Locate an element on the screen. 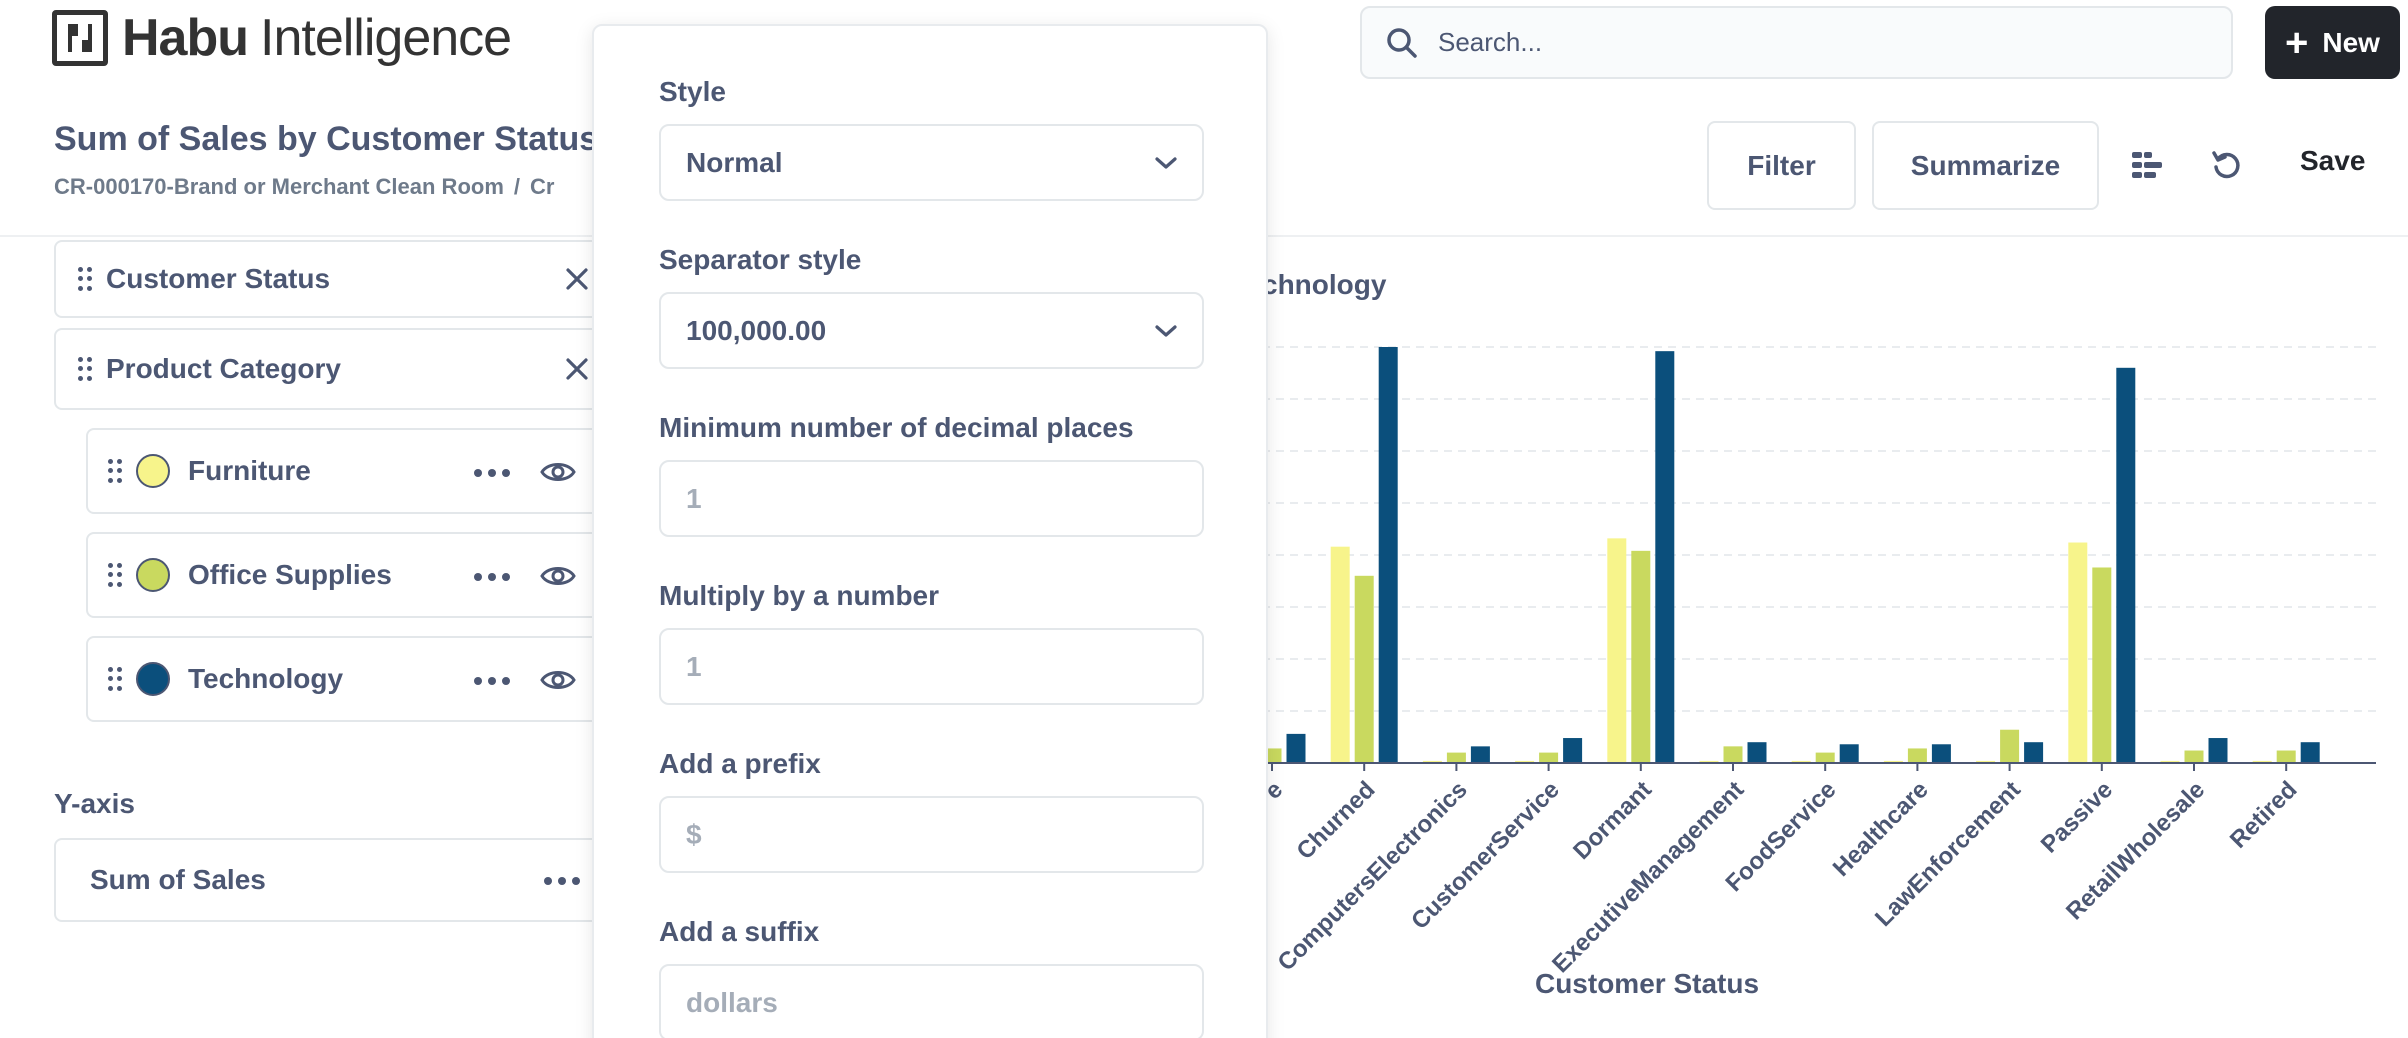 This screenshot has height=1038, width=2408. x-tick-label: Dormant is located at coordinates (1612, 820).